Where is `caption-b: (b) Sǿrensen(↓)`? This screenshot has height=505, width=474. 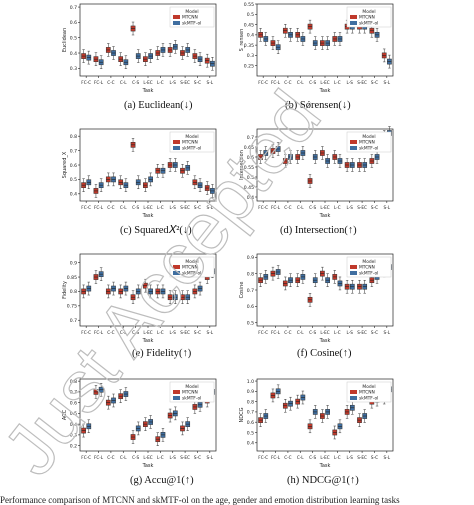 caption-b: (b) Sǿrensen(↓) is located at coordinates (318, 105).